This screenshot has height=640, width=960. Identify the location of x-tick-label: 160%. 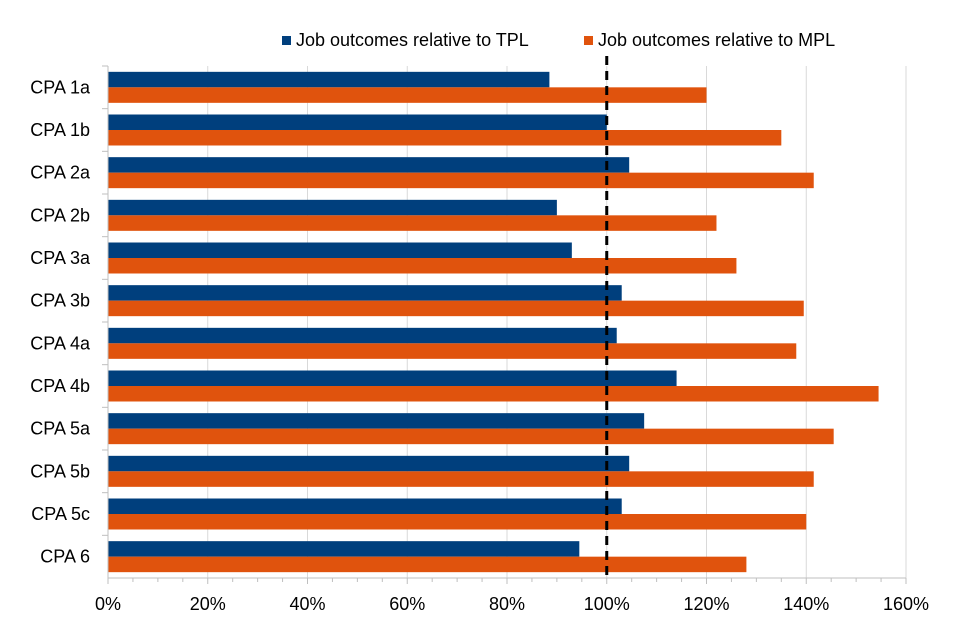
(906, 604).